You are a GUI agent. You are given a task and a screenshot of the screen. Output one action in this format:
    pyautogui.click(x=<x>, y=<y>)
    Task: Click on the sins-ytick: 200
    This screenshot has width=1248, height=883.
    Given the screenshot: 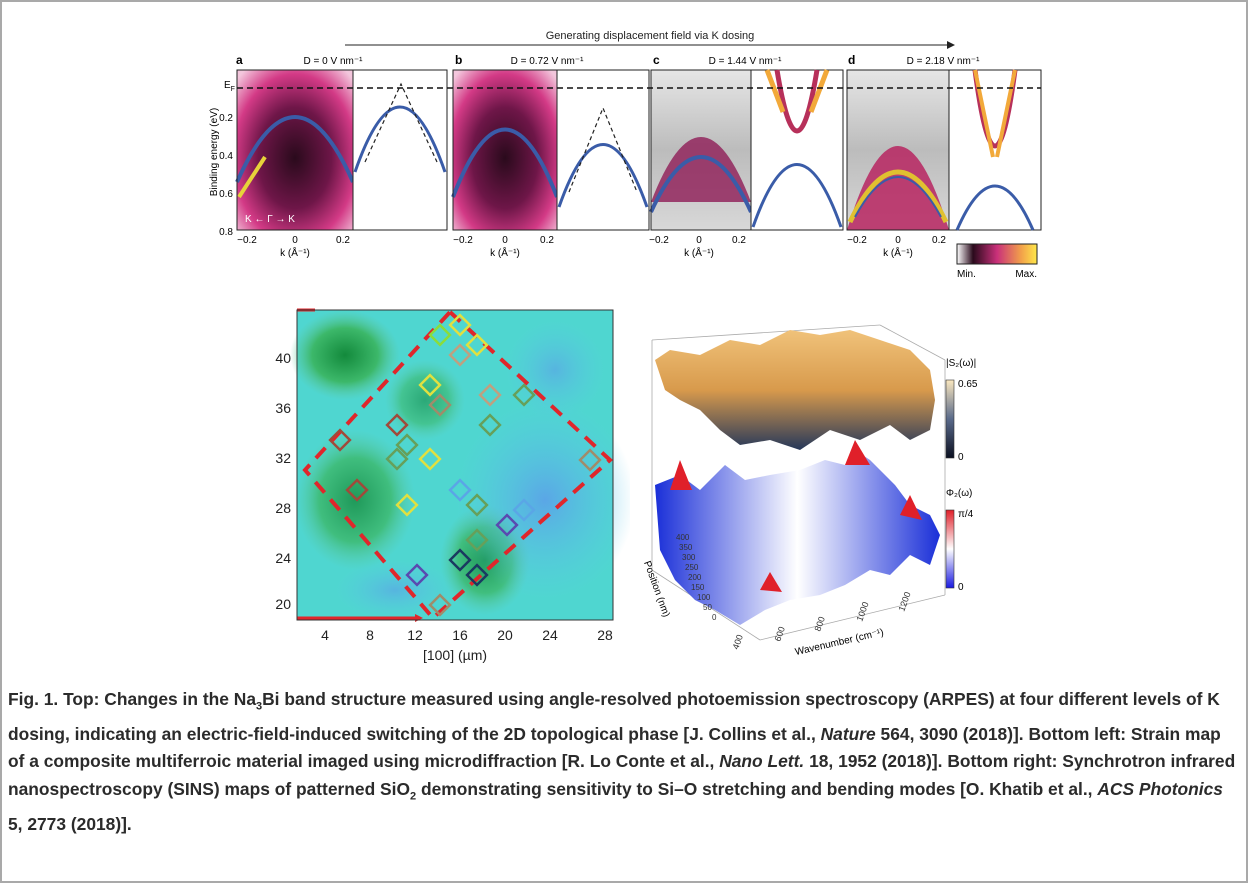 What is the action you would take?
    pyautogui.click(x=695, y=577)
    